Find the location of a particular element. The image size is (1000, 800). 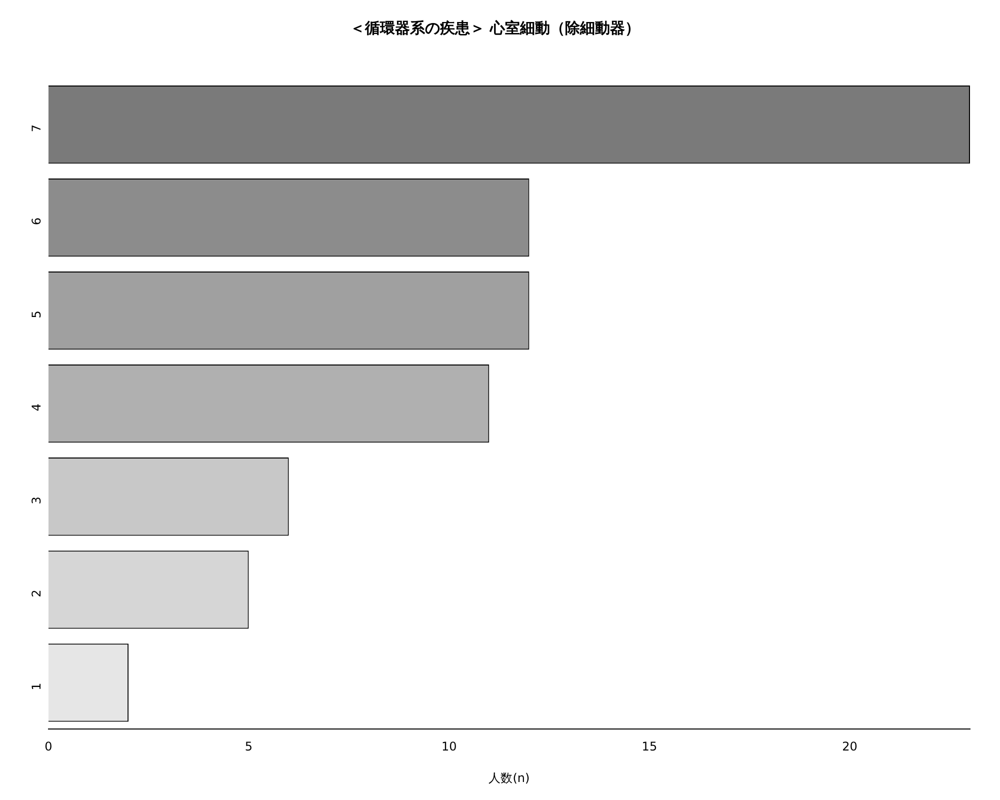

y-tick-label: 4 is located at coordinates (37, 408).